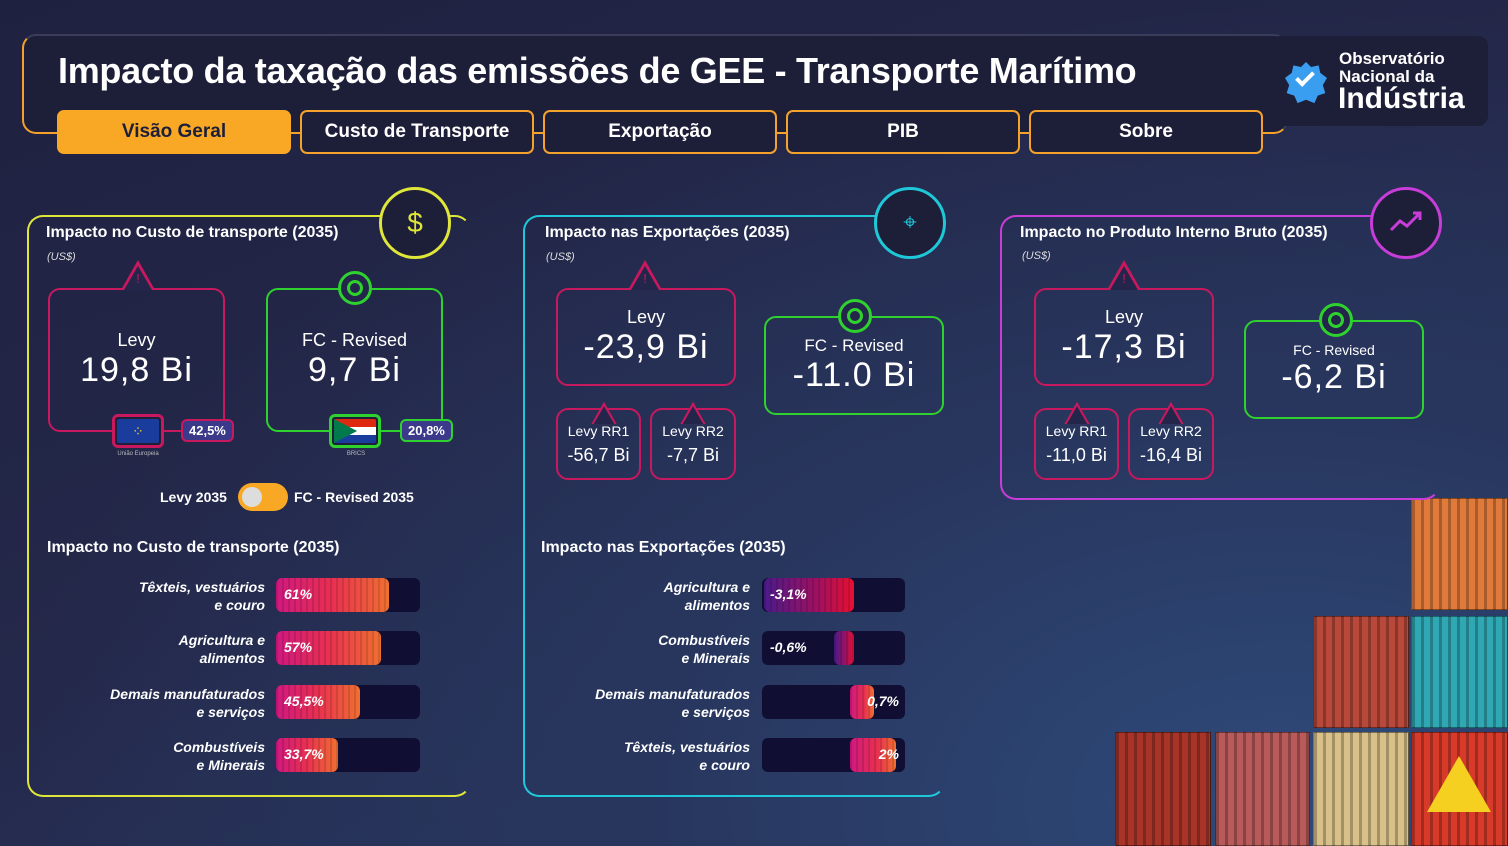 The height and width of the screenshot is (846, 1508). What do you see at coordinates (354, 340) in the screenshot?
I see `card-label: FC - Revised` at bounding box center [354, 340].